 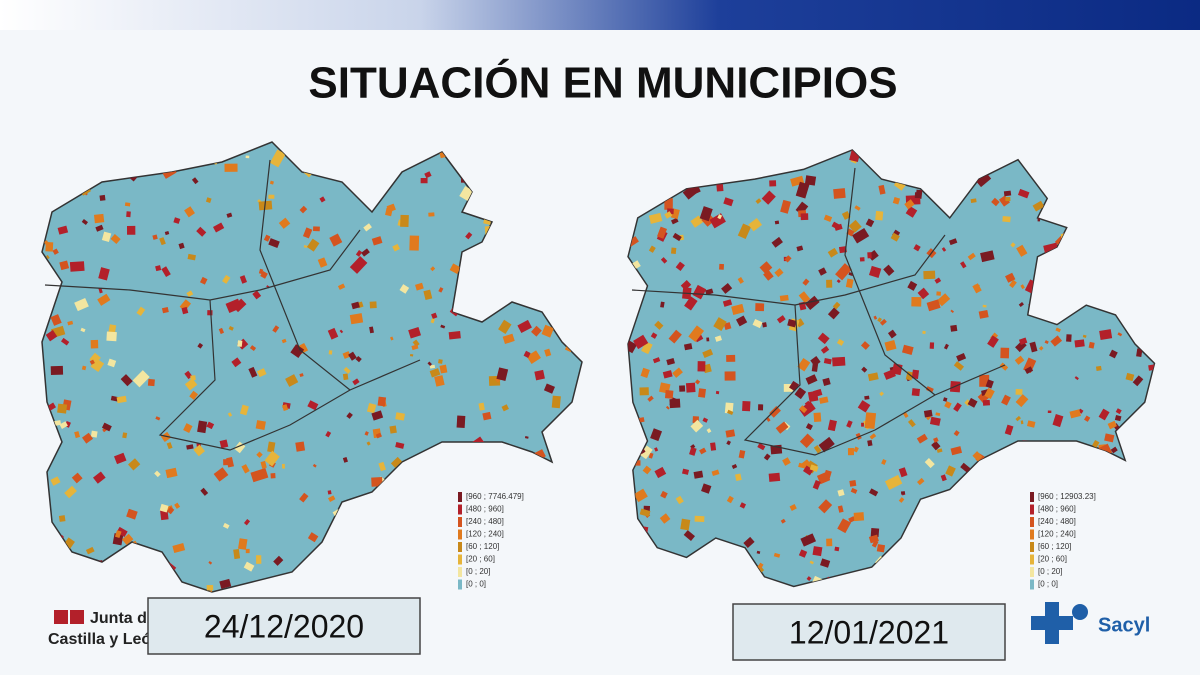 I want to click on legend-label: [20 ; 60], so click(x=480, y=559).